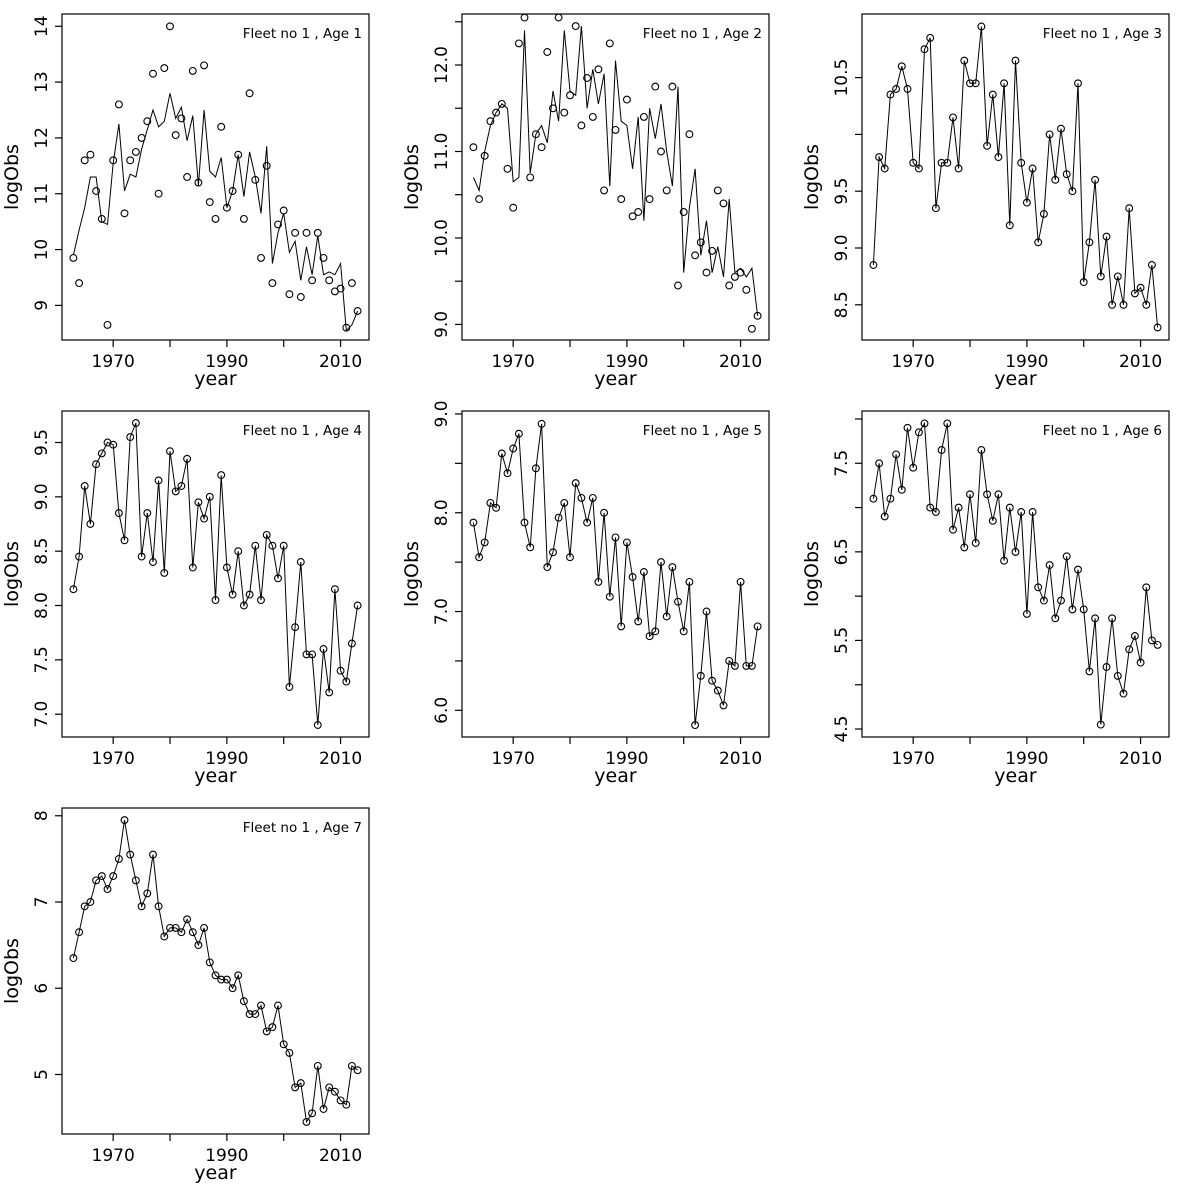  What do you see at coordinates (215, 574) in the screenshot?
I see `obs-points` at bounding box center [215, 574].